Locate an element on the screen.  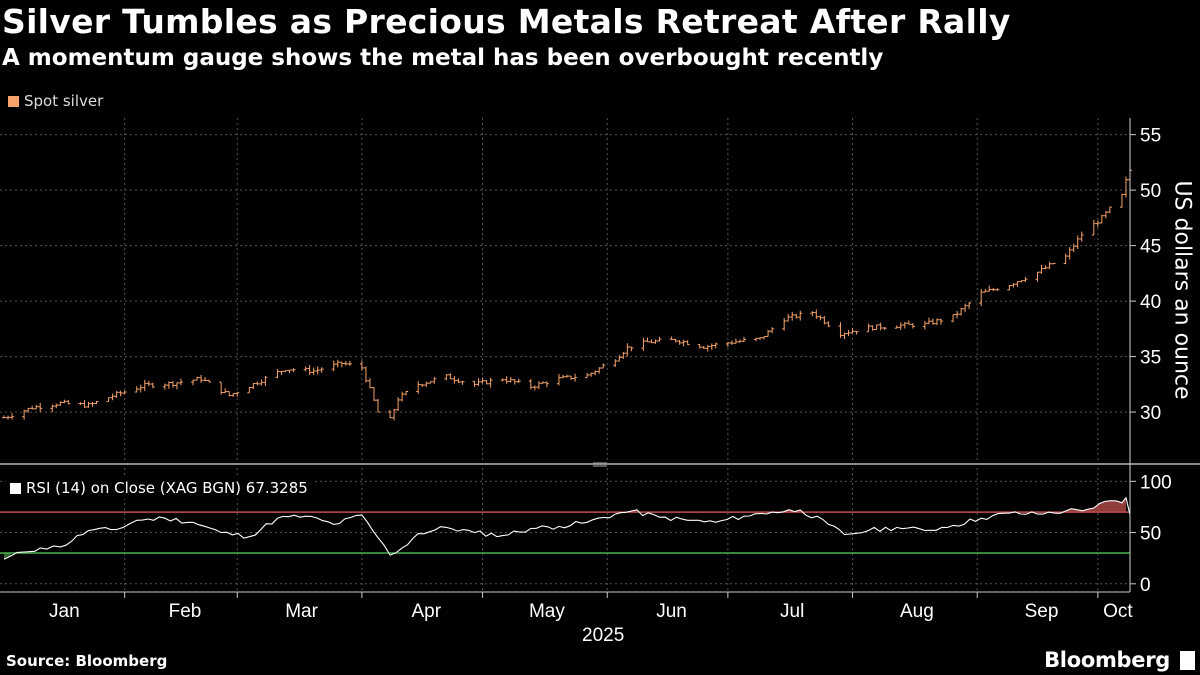
x-month-label: Jun is located at coordinates (671, 611).